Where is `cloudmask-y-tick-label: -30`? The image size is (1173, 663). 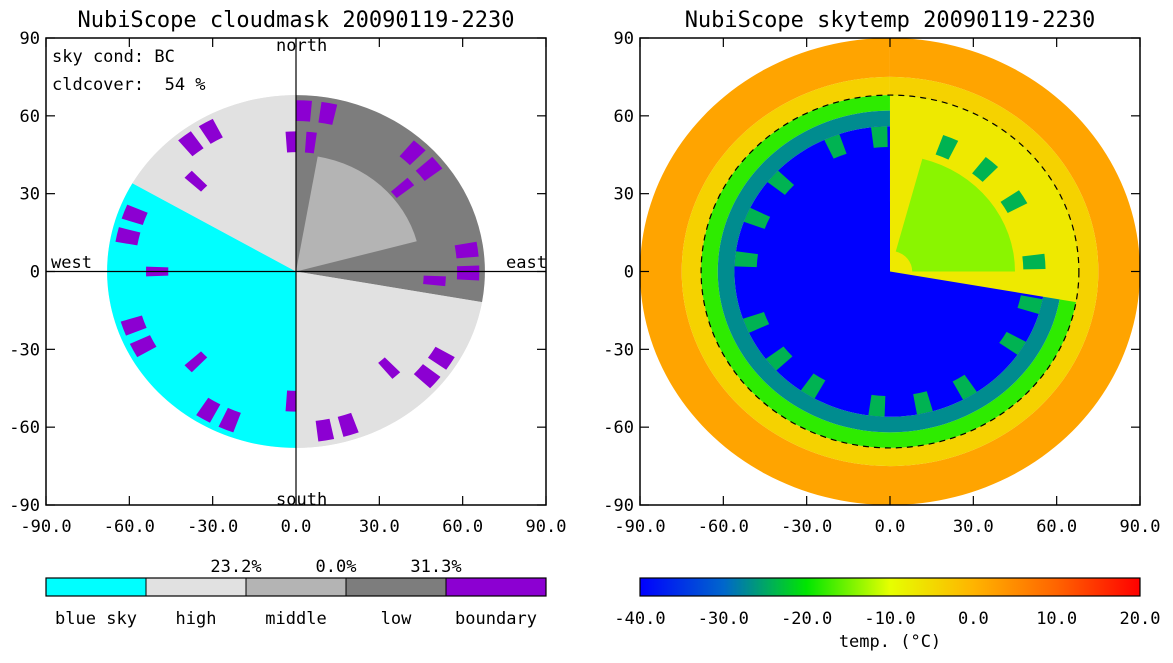
cloudmask-y-tick-label: -30 is located at coordinates (24, 350).